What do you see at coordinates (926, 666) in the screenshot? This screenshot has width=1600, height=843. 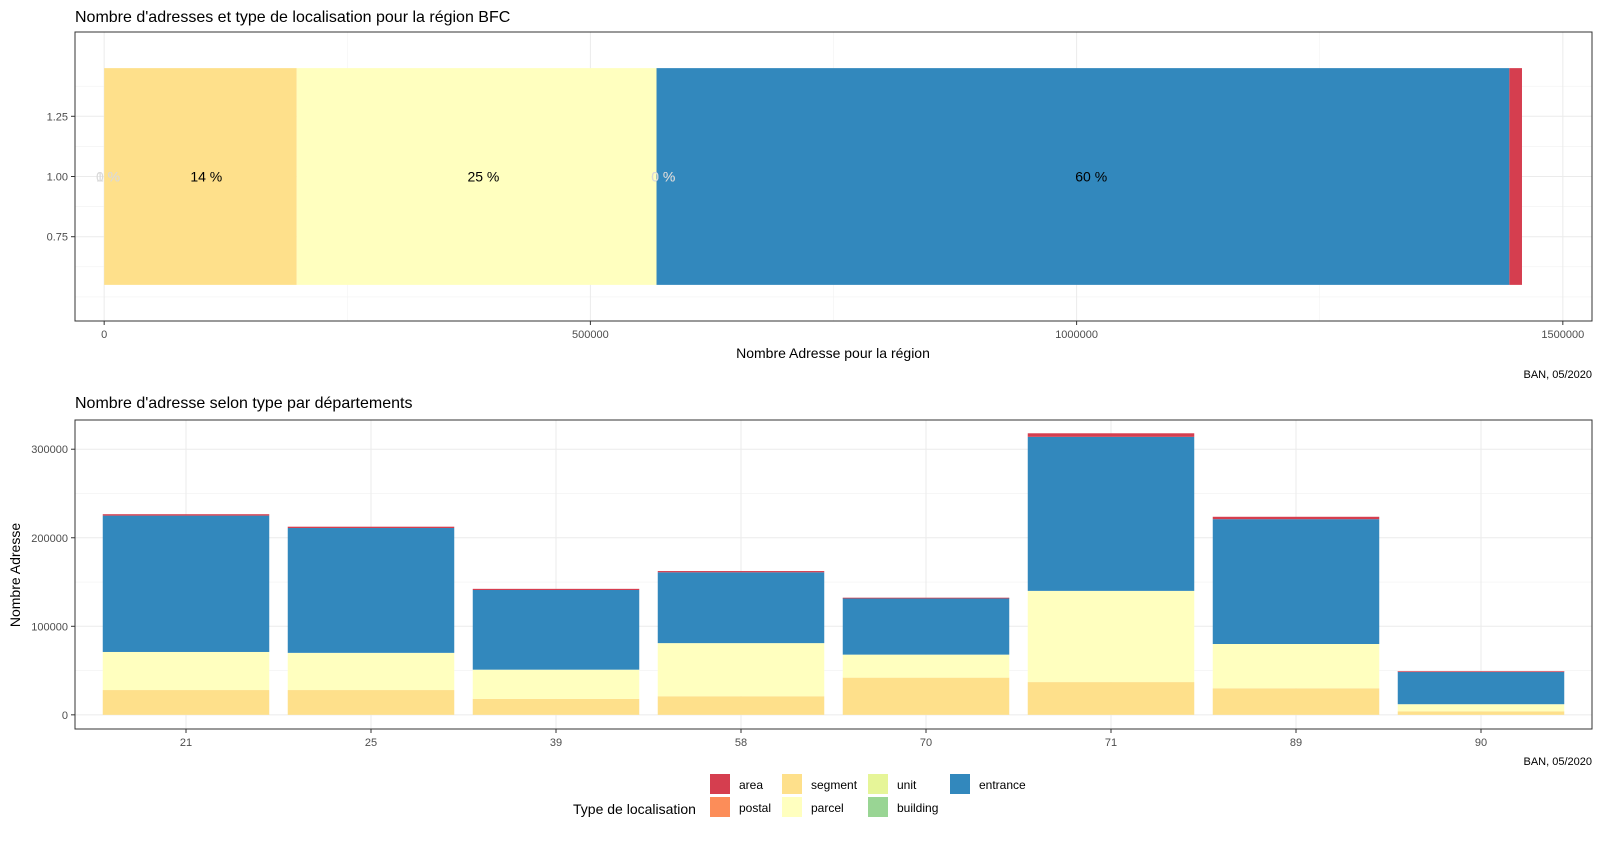 I see `bar-70-parcel` at bounding box center [926, 666].